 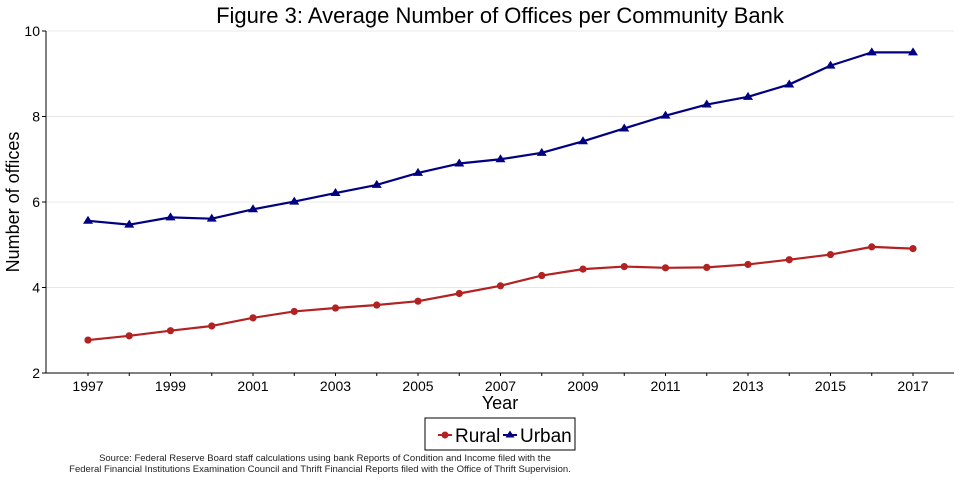 I want to click on data-point-rural-2008, so click(x=542, y=275).